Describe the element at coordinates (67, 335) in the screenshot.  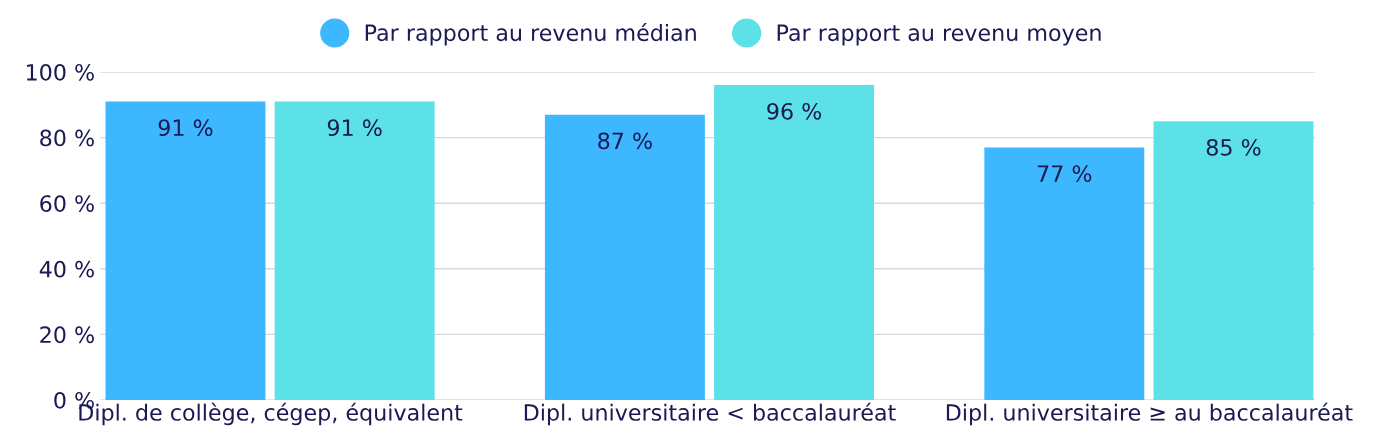
I see `y-tick-label: 20 %` at that location.